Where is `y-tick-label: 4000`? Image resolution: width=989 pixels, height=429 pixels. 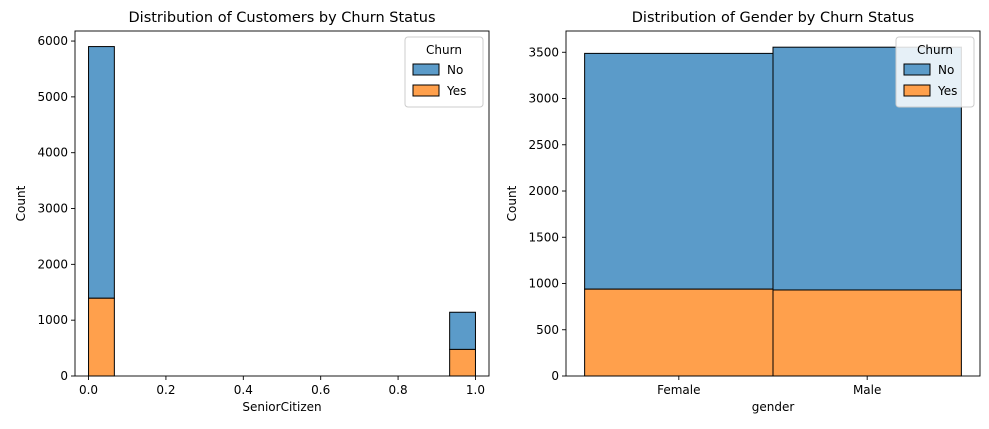 y-tick-label: 4000 is located at coordinates (52, 153).